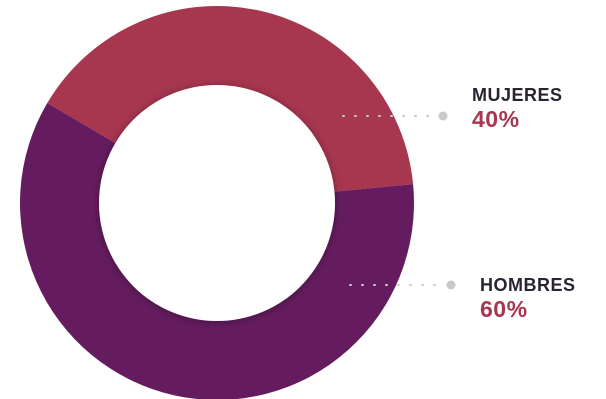 The height and width of the screenshot is (399, 606). What do you see at coordinates (504, 309) in the screenshot?
I see `value-label-hombres: 60%` at bounding box center [504, 309].